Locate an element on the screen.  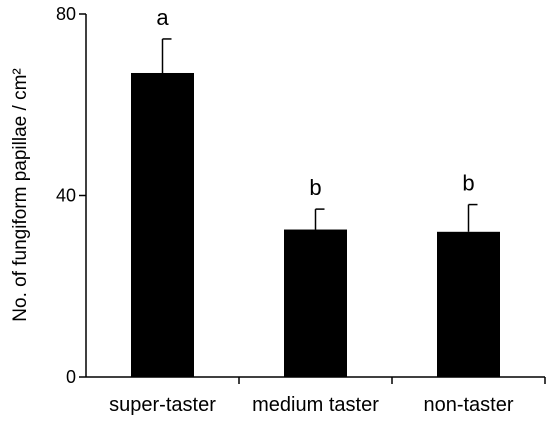
category-label: non-taster is located at coordinates (468, 405).